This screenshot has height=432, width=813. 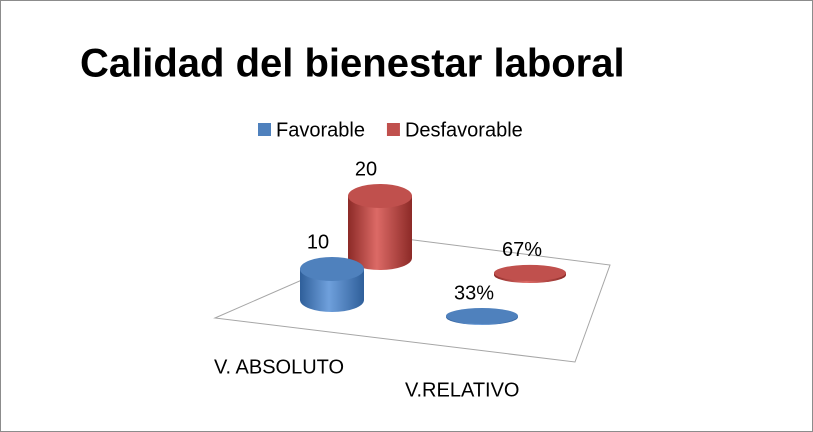 What do you see at coordinates (320, 130) in the screenshot?
I see `legend-label: Favorable` at bounding box center [320, 130].